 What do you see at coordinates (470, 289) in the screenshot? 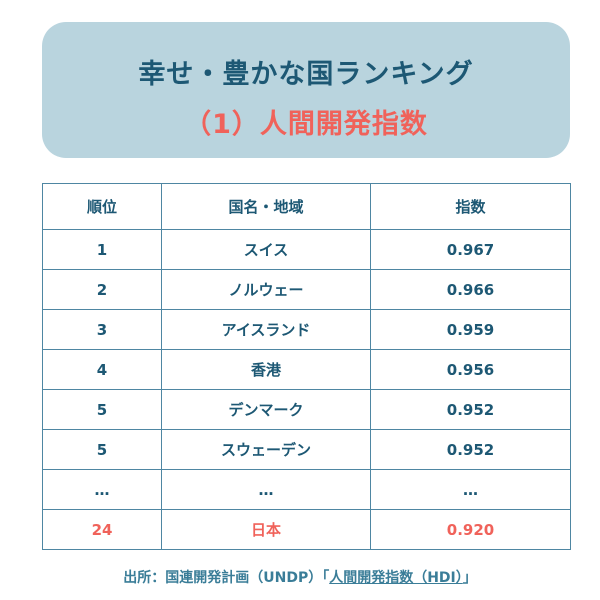
I see `index-cell: 0.966` at bounding box center [470, 289].